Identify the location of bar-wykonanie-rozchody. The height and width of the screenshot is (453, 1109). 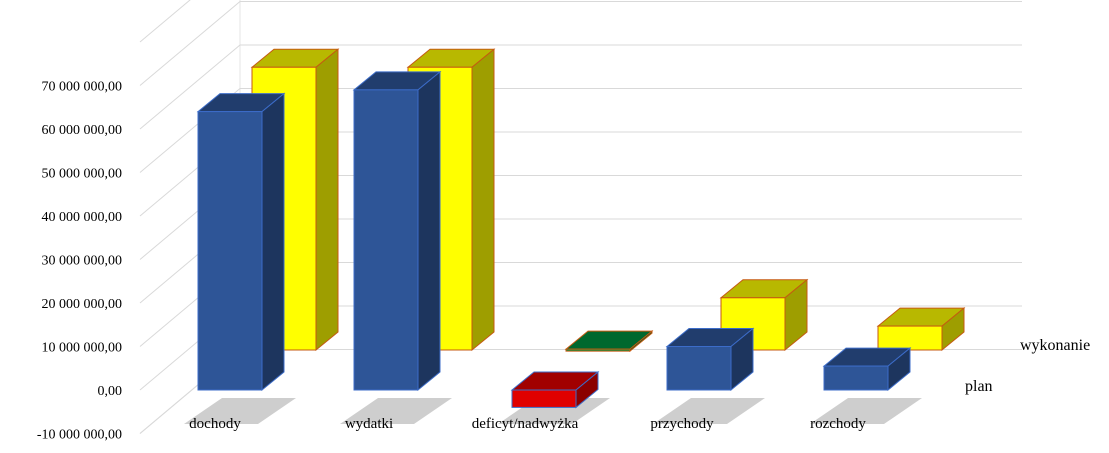
(921, 329).